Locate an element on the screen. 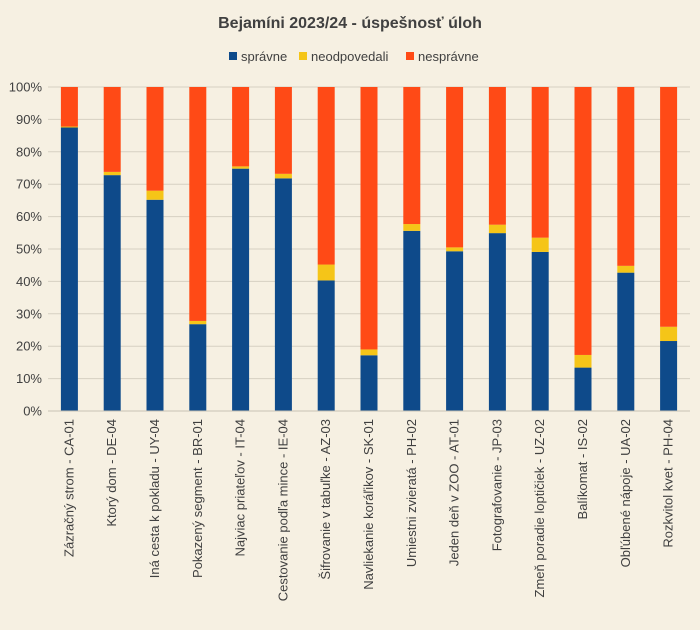  x-category-label: Cestovanie podľa mince - IE-04 is located at coordinates (282, 510).